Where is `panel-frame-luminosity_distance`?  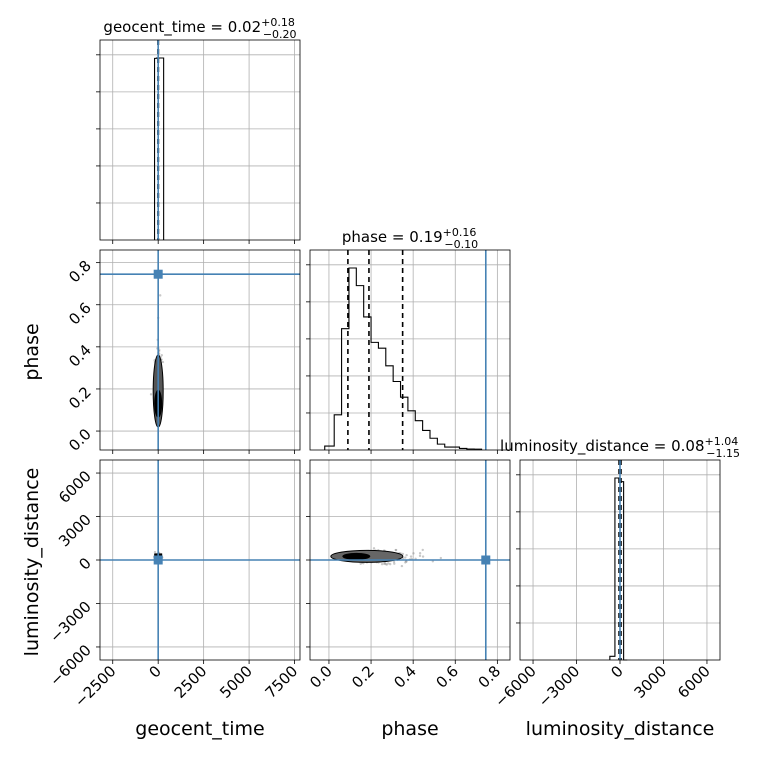
panel-frame-luminosity_distance is located at coordinates (620, 560).